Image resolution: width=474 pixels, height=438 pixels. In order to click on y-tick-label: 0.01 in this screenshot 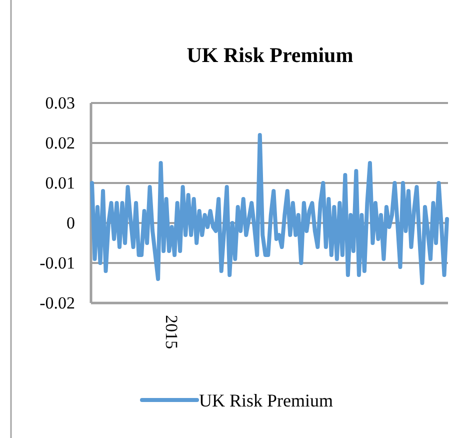, I will do `click(60, 182)`.